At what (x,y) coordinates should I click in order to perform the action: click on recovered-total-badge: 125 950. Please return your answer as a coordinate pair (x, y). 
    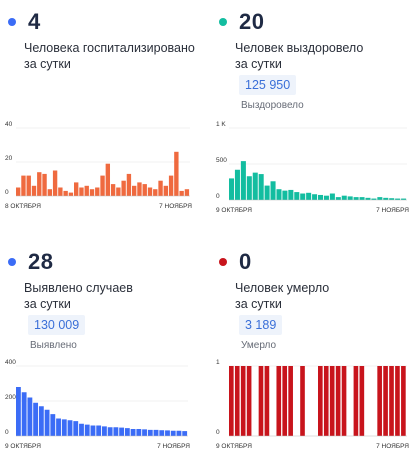
    Looking at the image, I should click on (268, 85).